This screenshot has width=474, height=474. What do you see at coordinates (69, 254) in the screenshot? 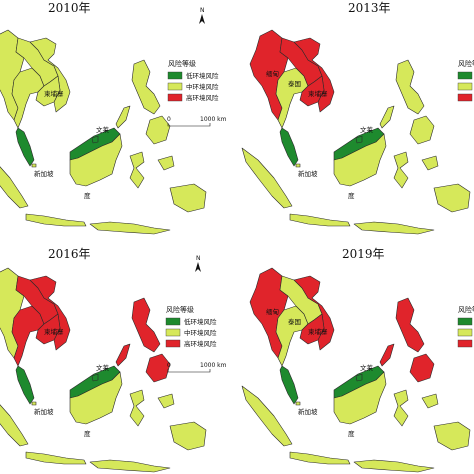
I see `year-title: 2016年` at bounding box center [69, 254].